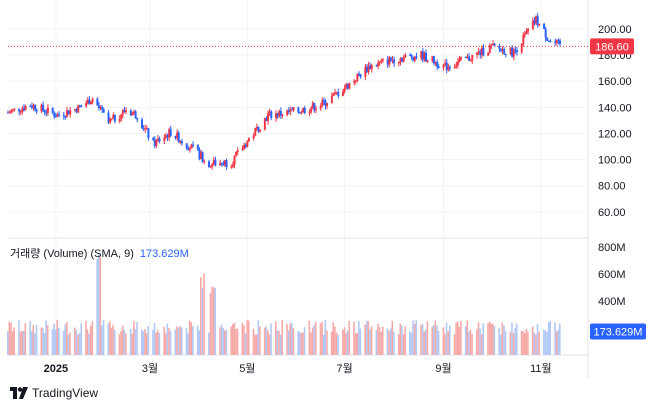  I want to click on price-tick-label: 100.00, so click(615, 161).